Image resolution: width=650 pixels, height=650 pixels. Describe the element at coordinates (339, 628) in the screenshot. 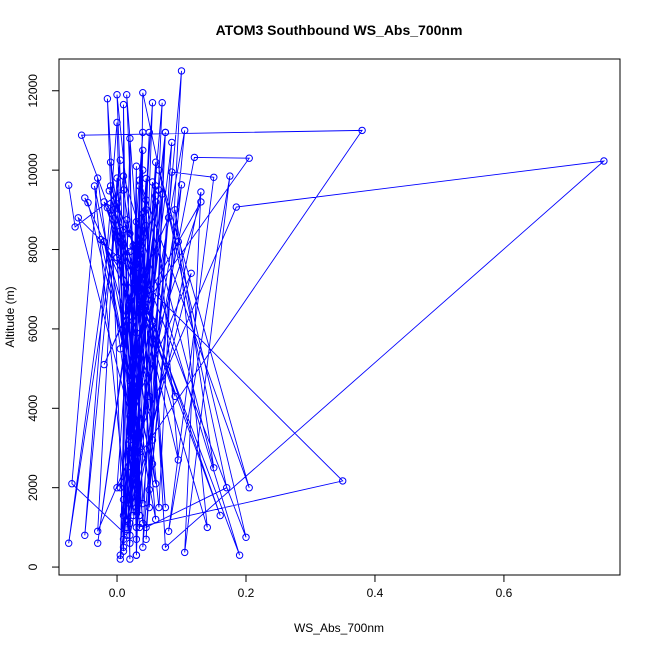

I see `x-axis-label: WS_Abs_700nm` at that location.